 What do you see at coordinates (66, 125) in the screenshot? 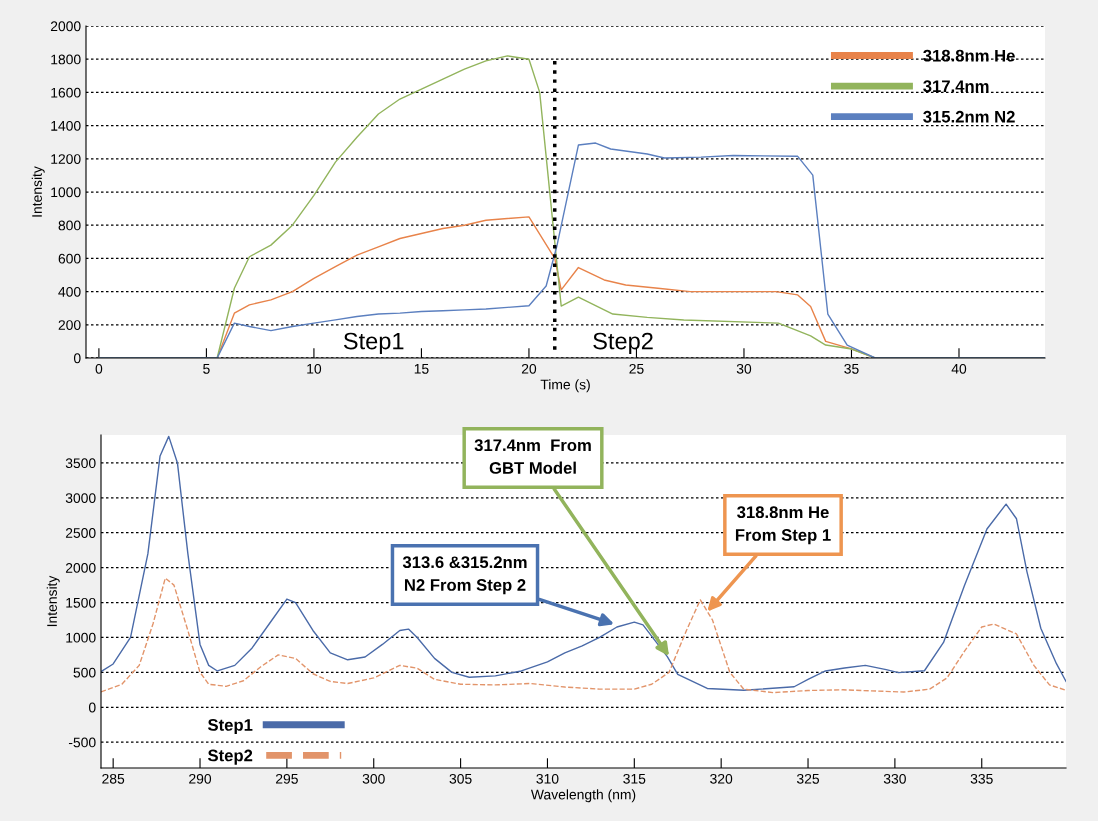
I see `y-tick-label: 1400` at bounding box center [66, 125].